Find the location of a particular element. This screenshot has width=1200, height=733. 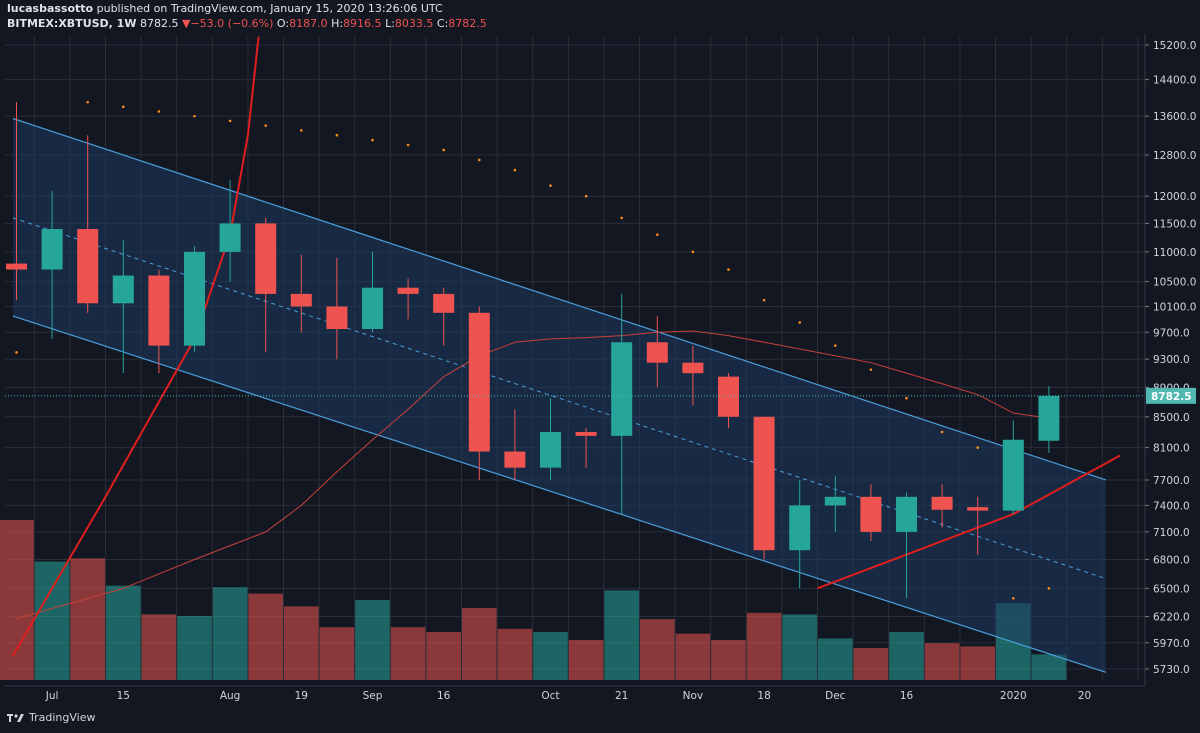

time-tick-label: Sep is located at coordinates (373, 696).